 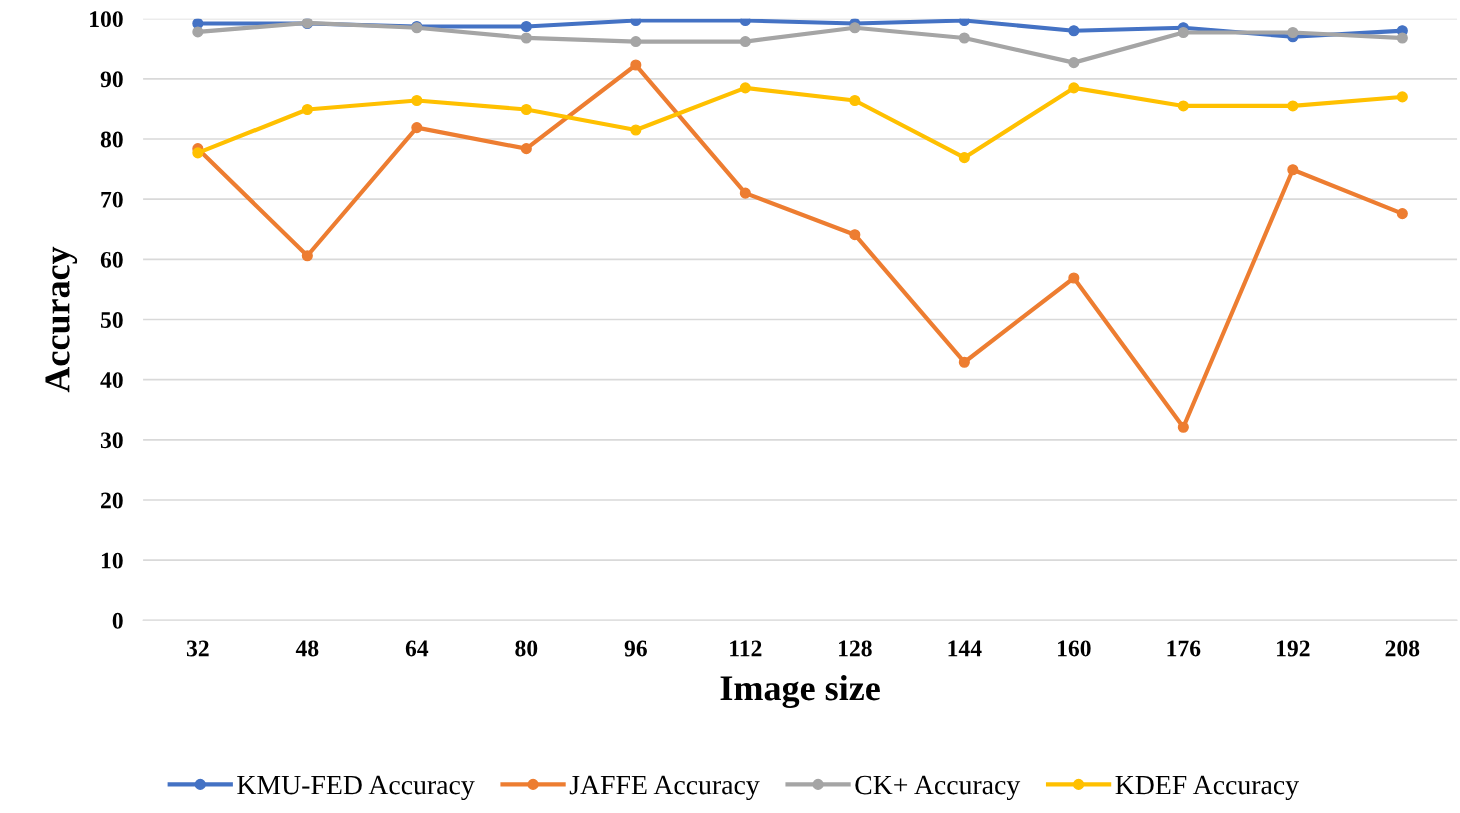 What do you see at coordinates (800, 692) in the screenshot?
I see `x-axis-title: Image size` at bounding box center [800, 692].